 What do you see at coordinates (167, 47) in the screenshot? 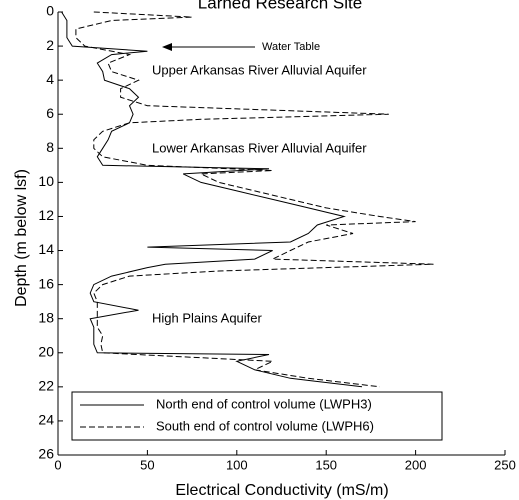
I see `arrow-head` at bounding box center [167, 47].